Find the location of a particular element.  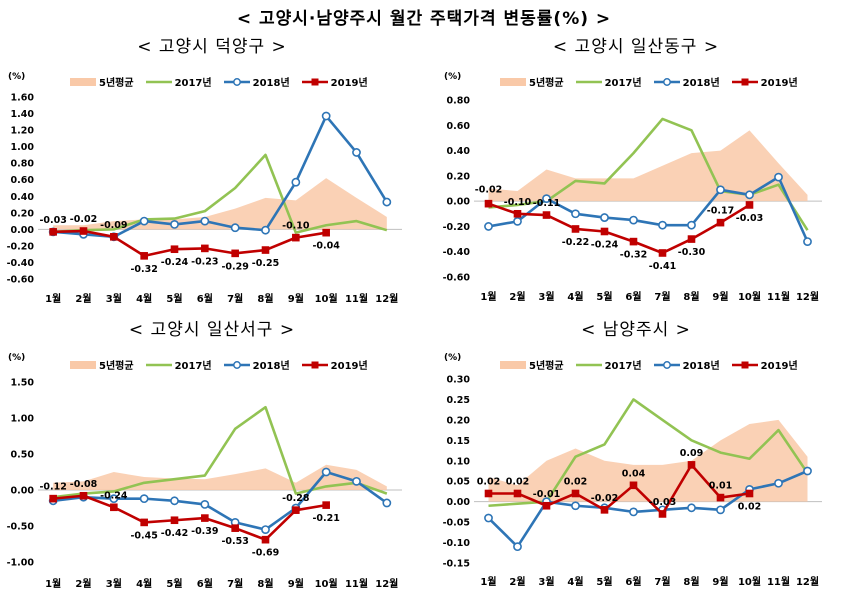

data-label-2019: -0.01 is located at coordinates (546, 494).